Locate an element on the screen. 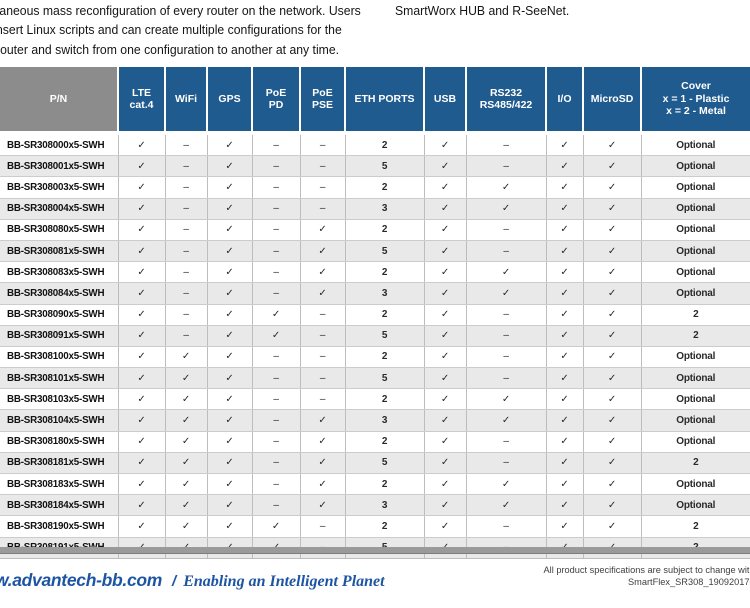 The height and width of the screenshot is (608, 750). pn-cell: BB-SR308183x5-SWH is located at coordinates (59, 484).